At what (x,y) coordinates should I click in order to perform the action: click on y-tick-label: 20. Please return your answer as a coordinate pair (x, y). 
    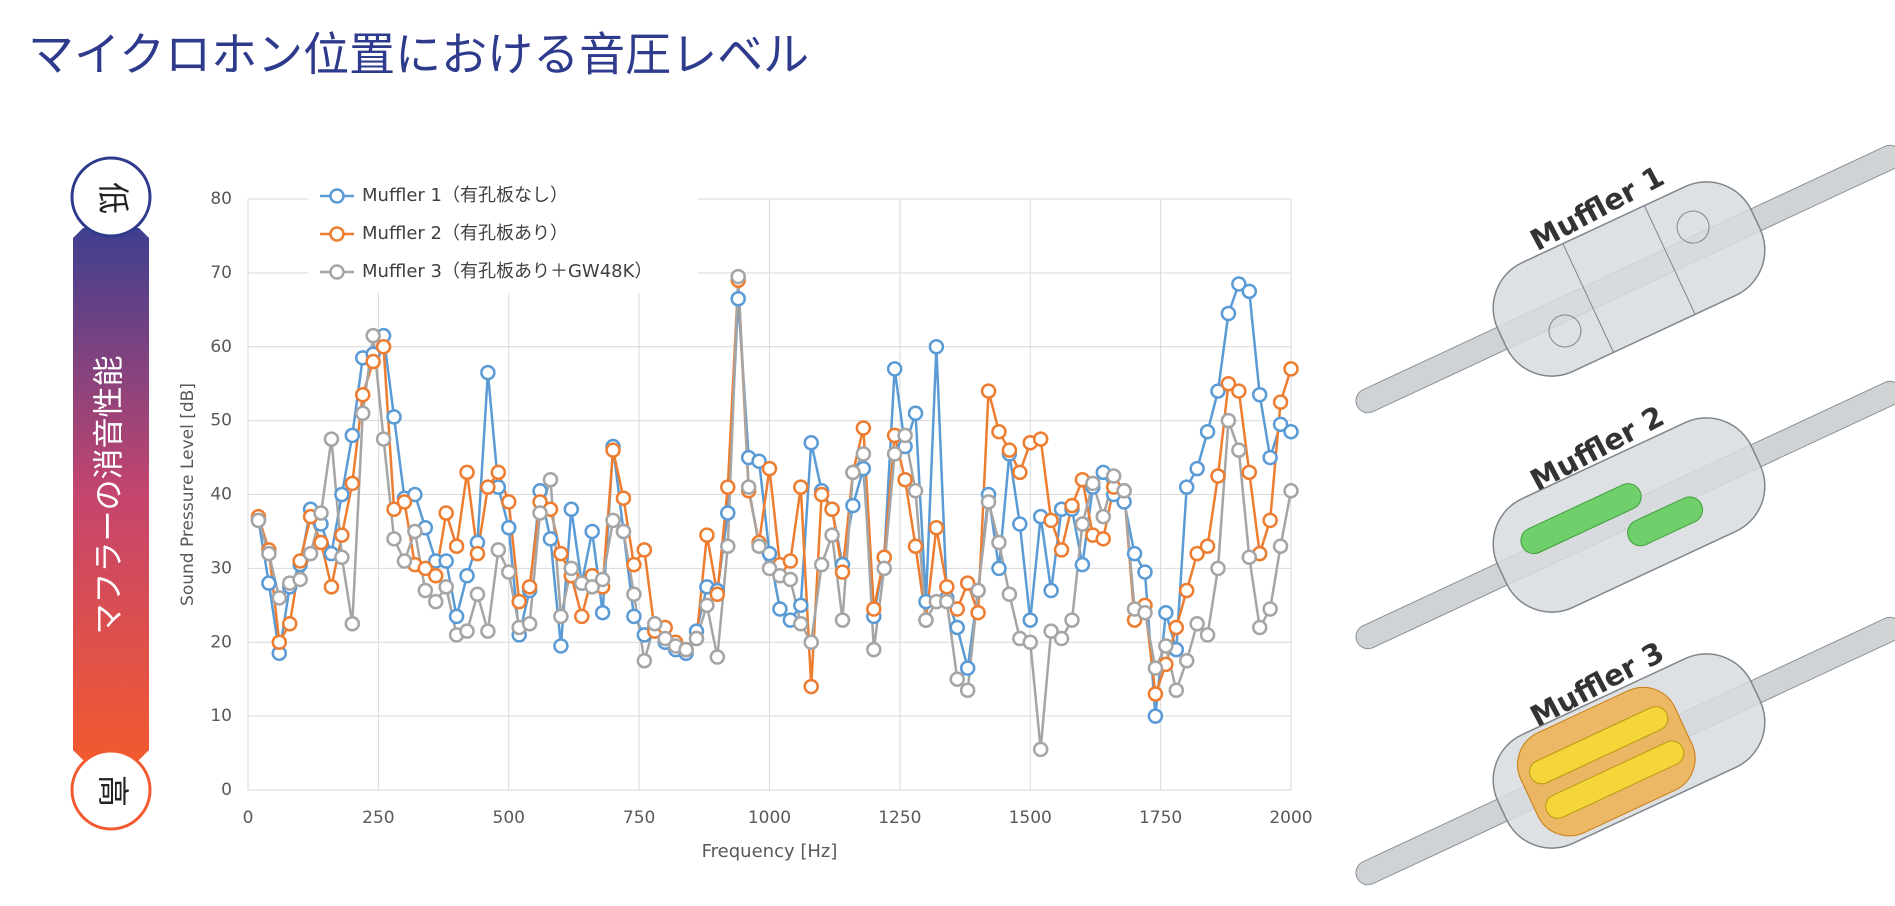
    Looking at the image, I should click on (221, 642).